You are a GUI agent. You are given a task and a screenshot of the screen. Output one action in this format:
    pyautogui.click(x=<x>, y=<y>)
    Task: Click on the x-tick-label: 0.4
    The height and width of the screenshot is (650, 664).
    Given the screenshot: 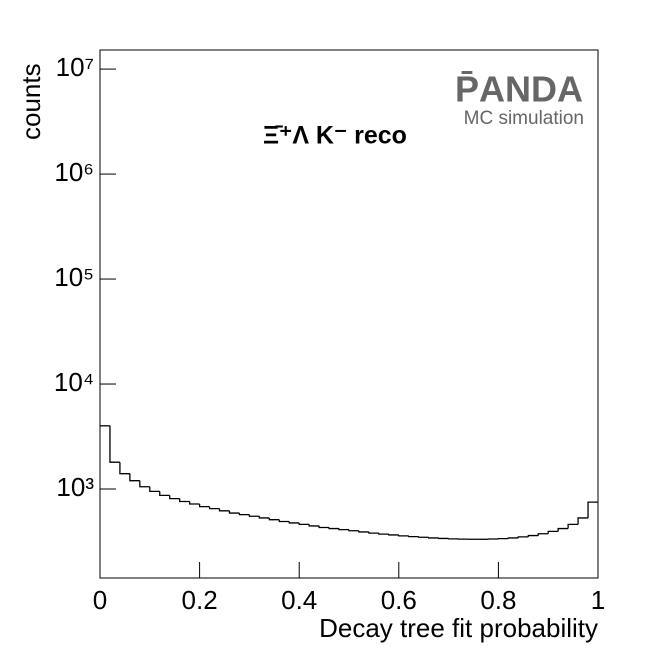 What is the action you would take?
    pyautogui.click(x=299, y=600)
    